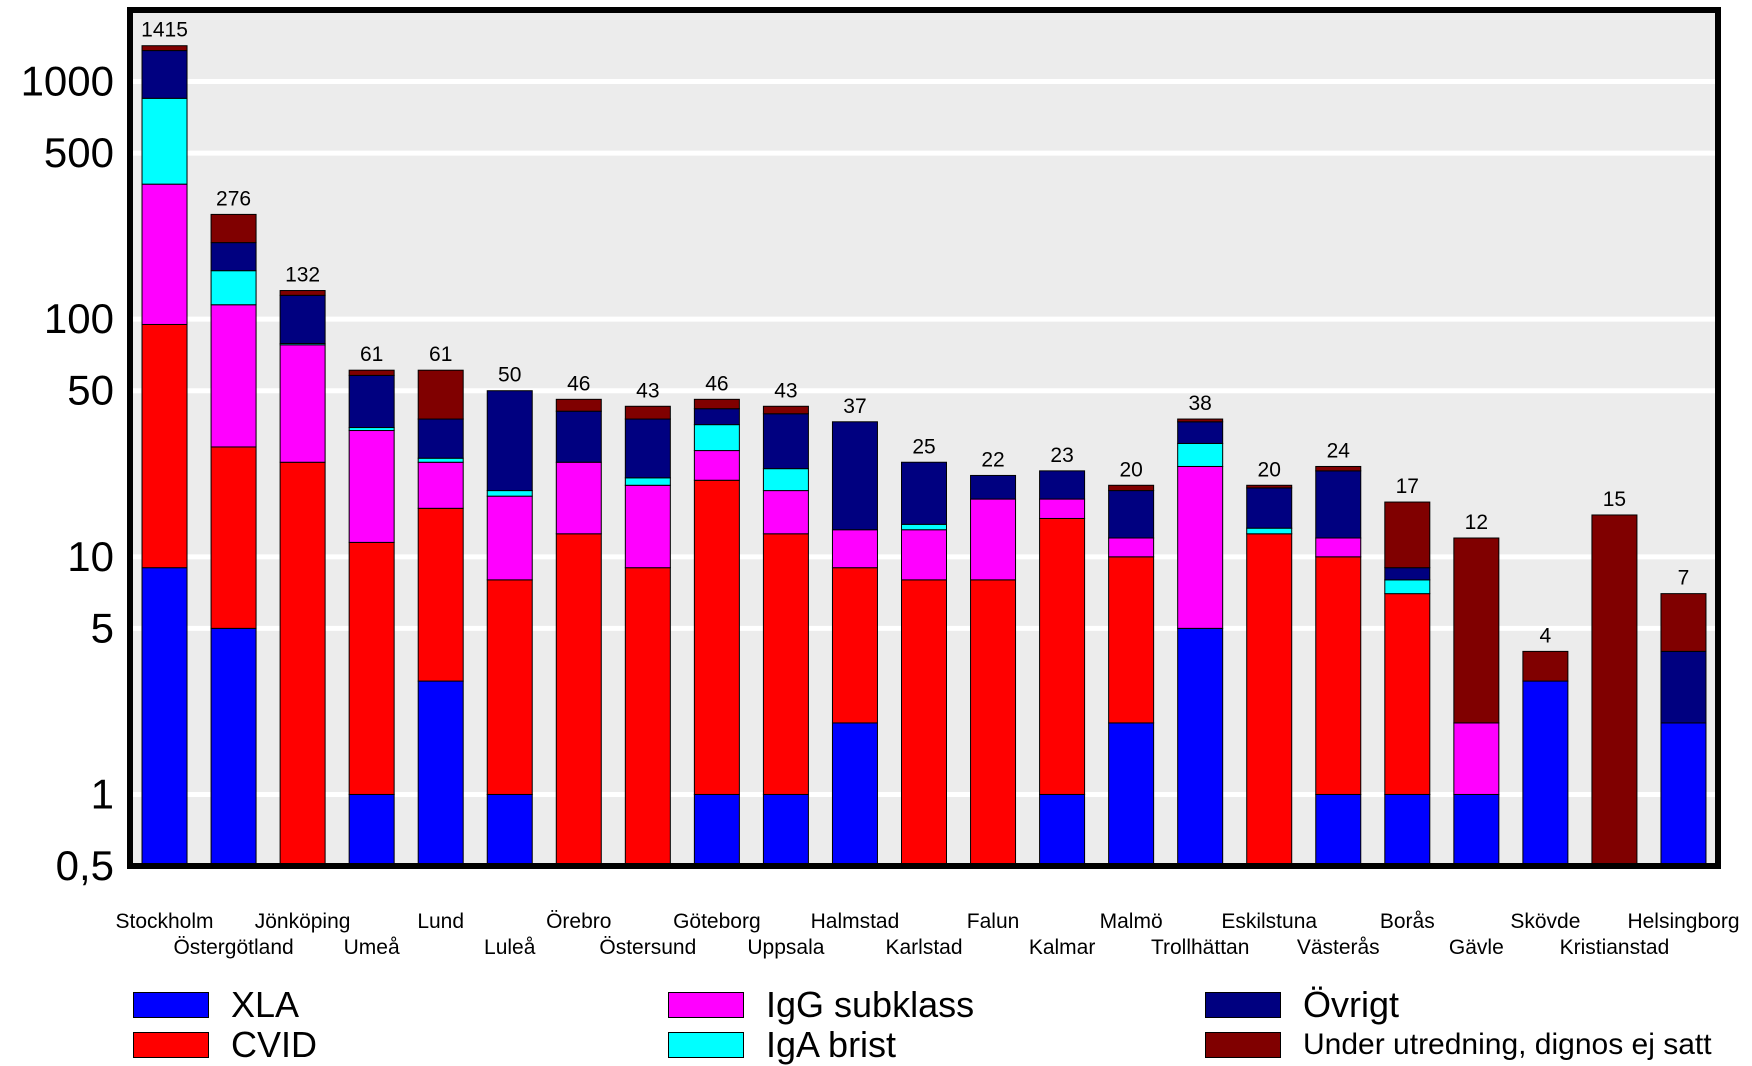  Describe the element at coordinates (717, 921) in the screenshot. I see `category-label: Göteborg` at that location.